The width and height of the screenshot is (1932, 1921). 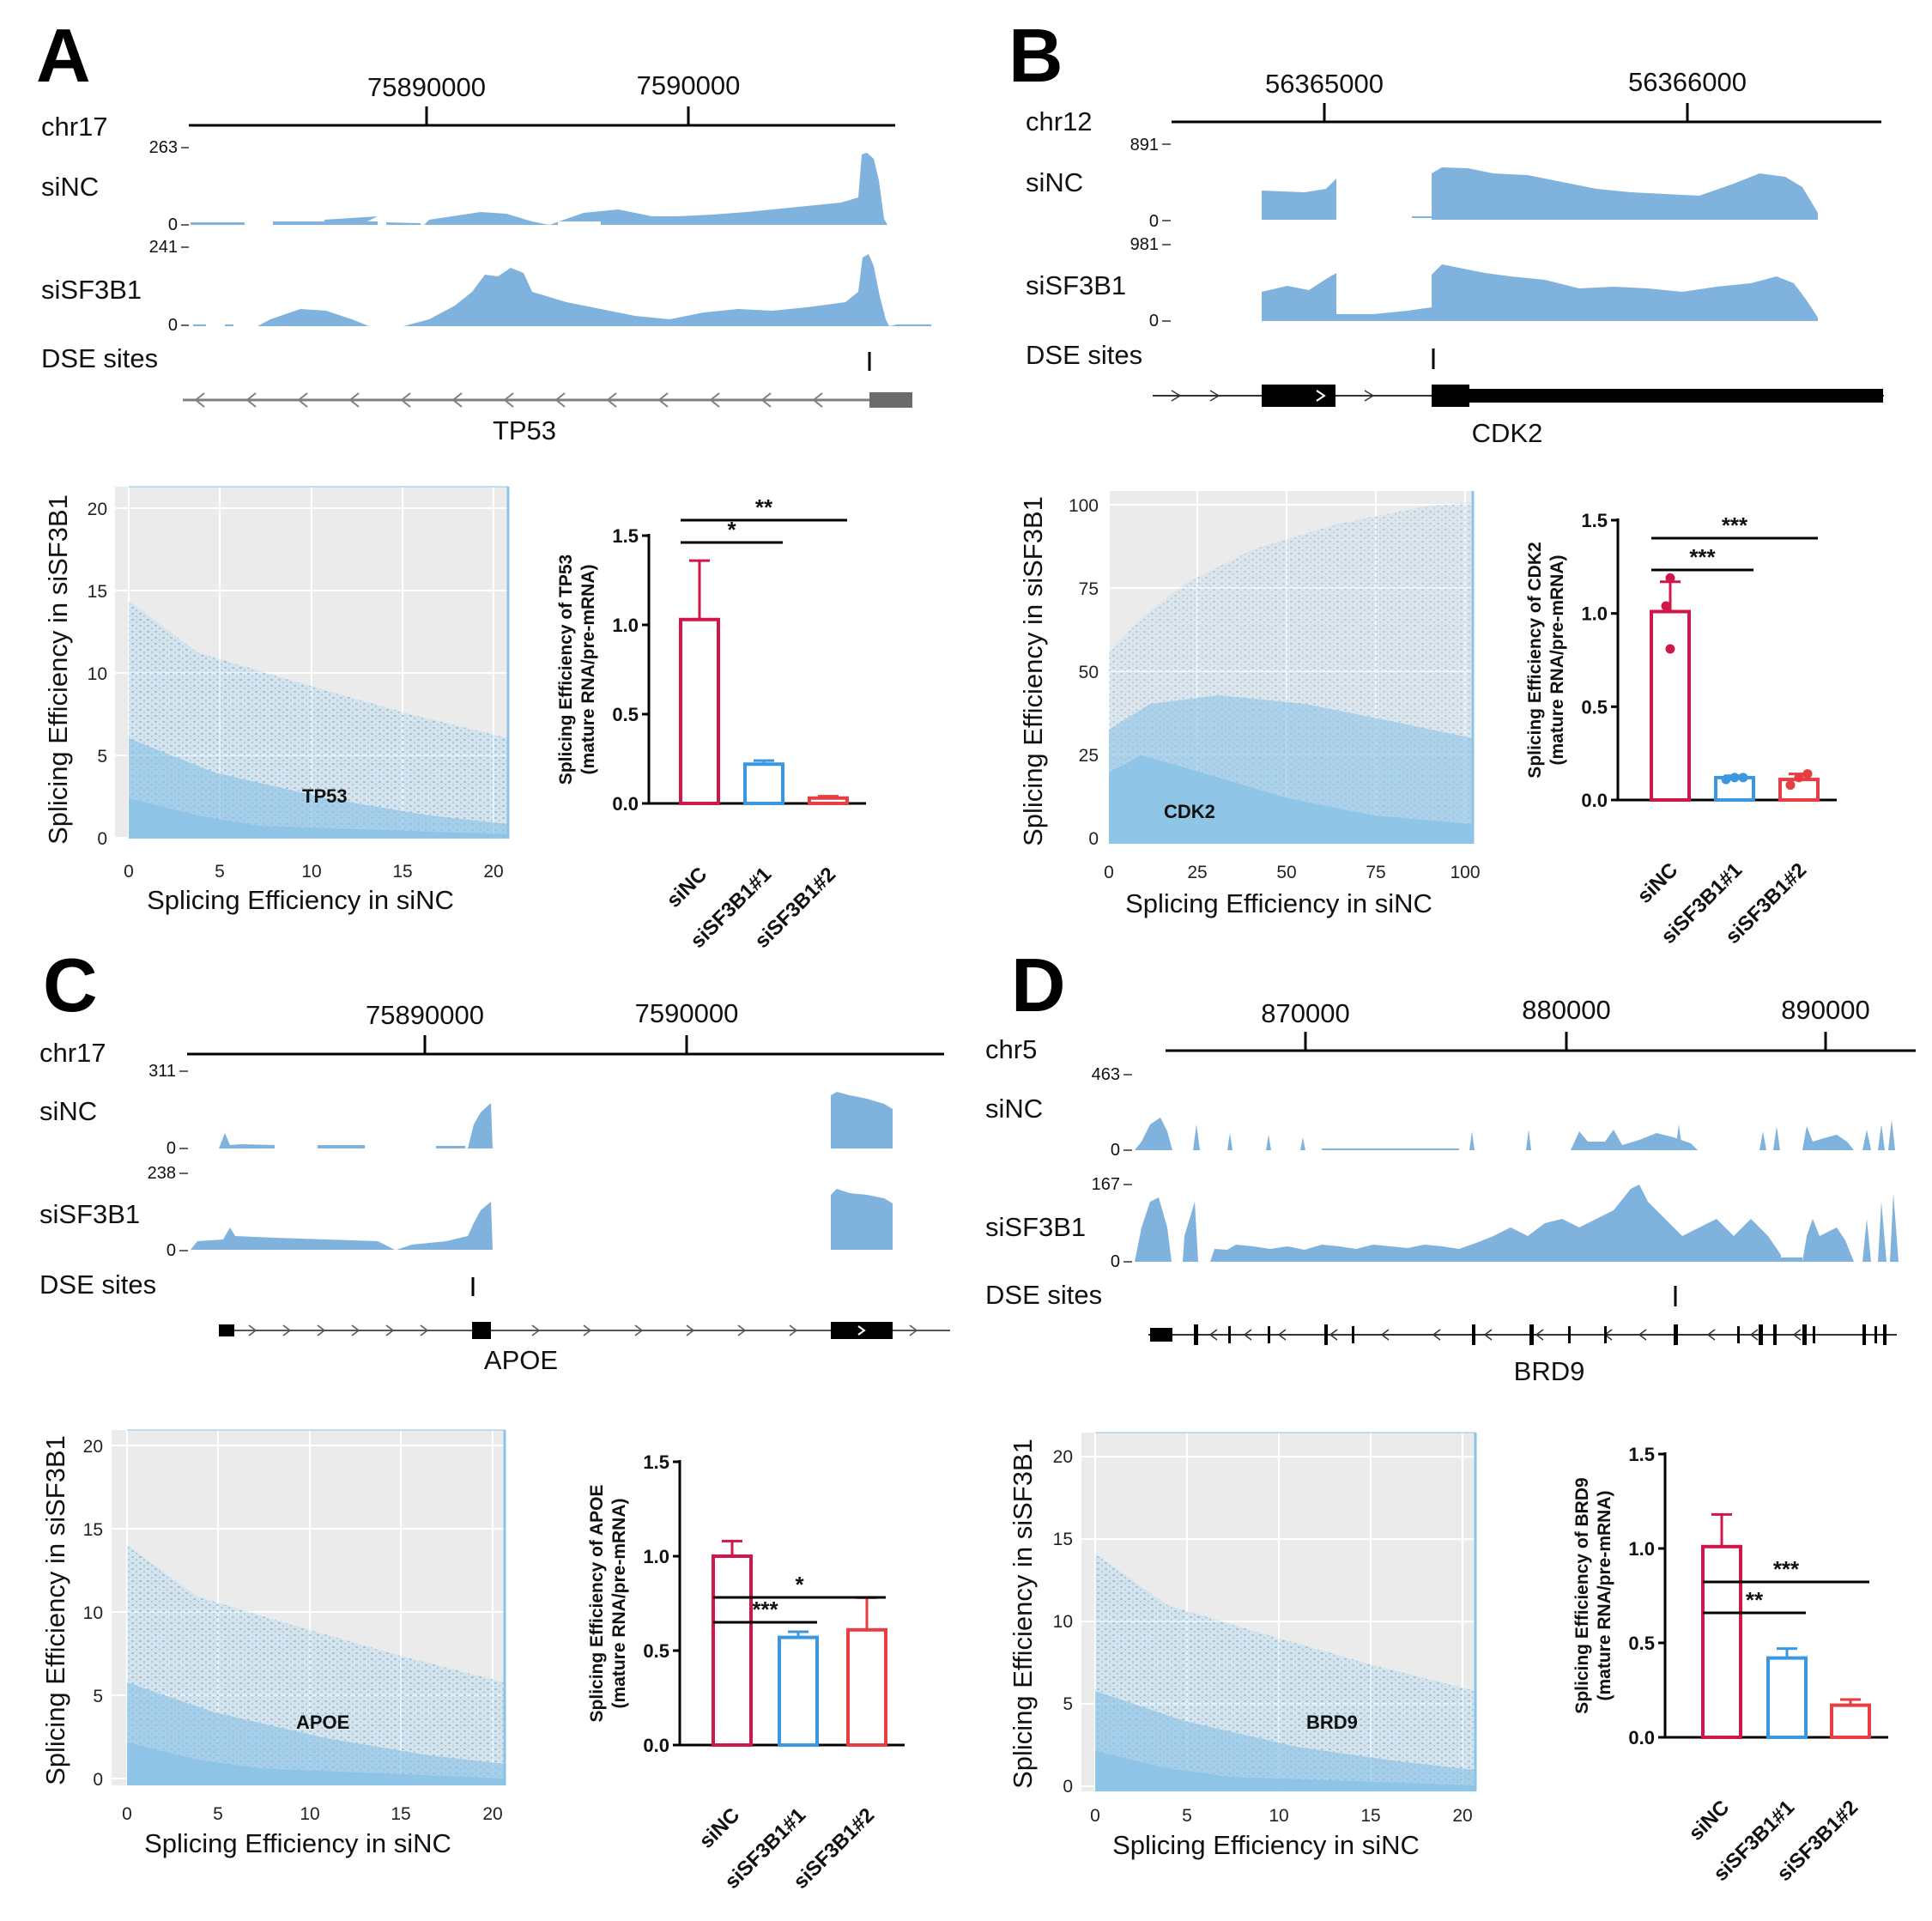 What do you see at coordinates (1825, 1010) in the screenshot?
I see `coord-label-d-2: 890000` at bounding box center [1825, 1010].